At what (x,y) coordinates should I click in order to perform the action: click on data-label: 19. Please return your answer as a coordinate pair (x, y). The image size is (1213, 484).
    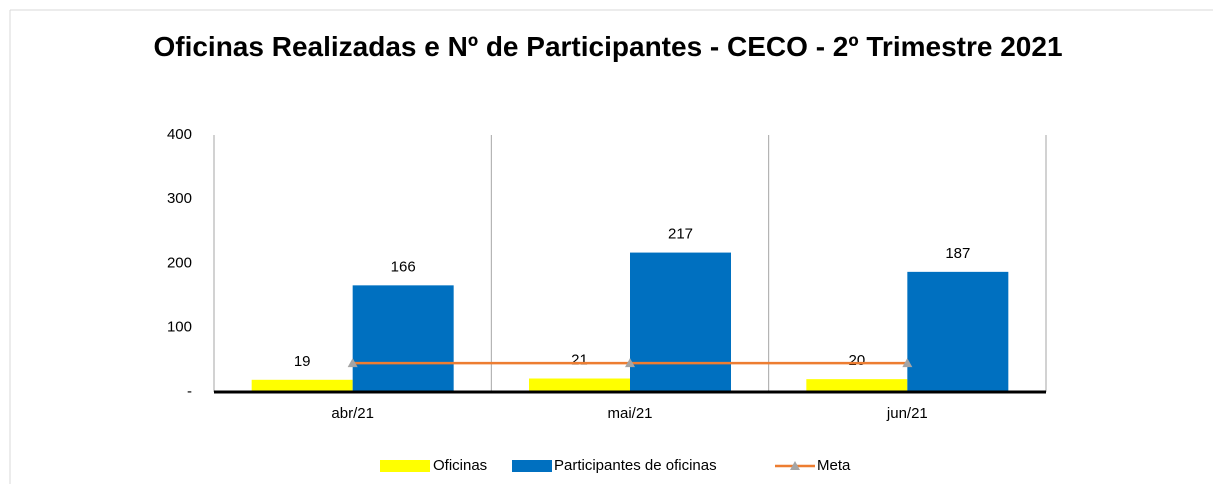
    Looking at the image, I should click on (302, 361).